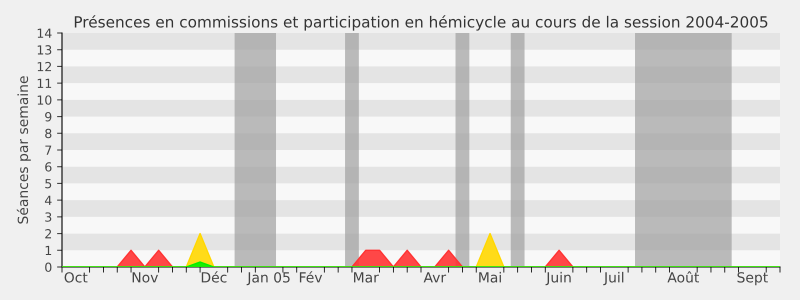  Describe the element at coordinates (48, 150) in the screenshot. I see `y-tick-label: 7` at that location.